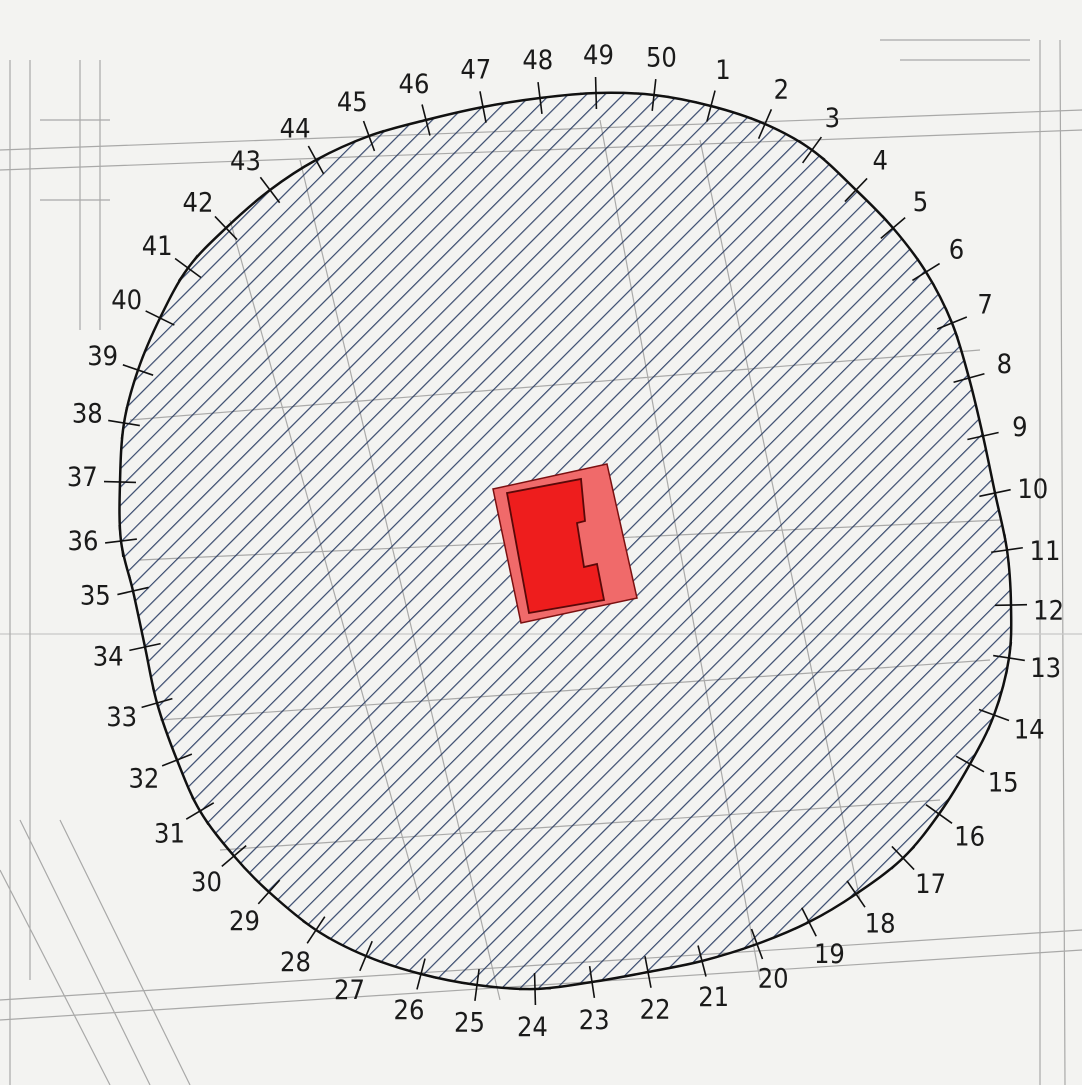  What do you see at coordinates (245, 161) in the screenshot?
I see `boundary-point-label: 43` at bounding box center [245, 161].